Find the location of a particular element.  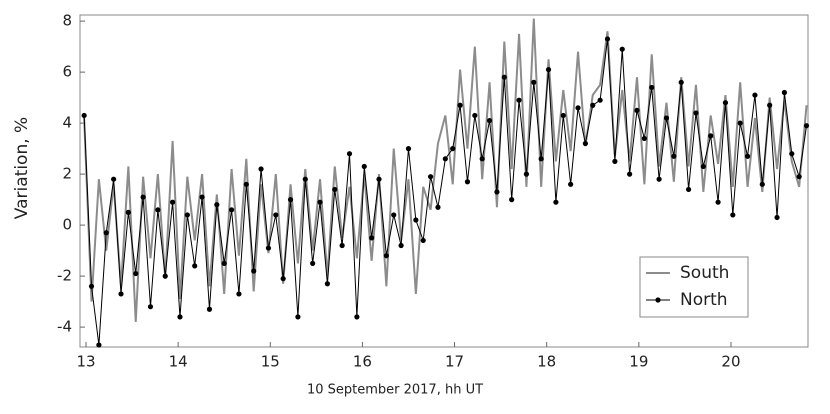

x-tick-label: 16 is located at coordinates (362, 362).